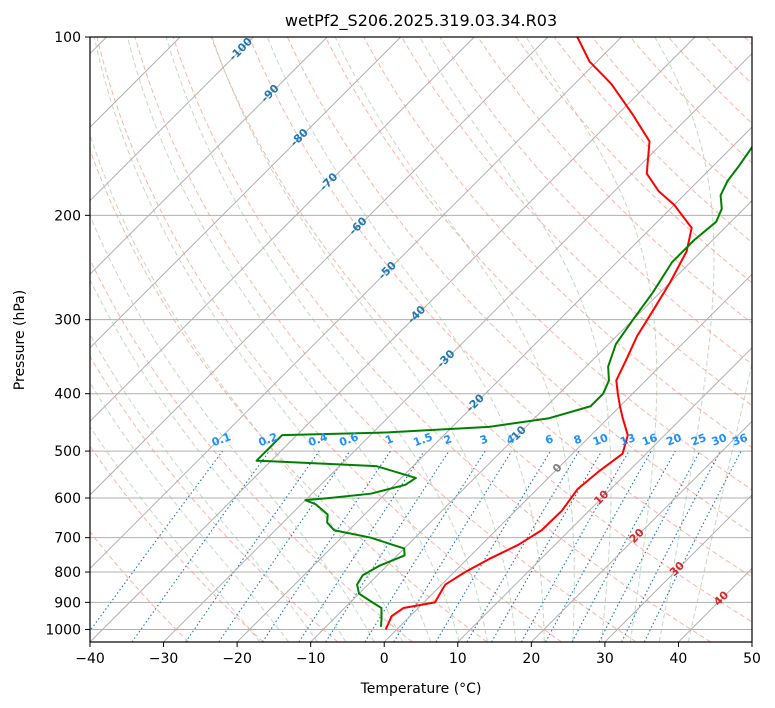  Describe the element at coordinates (511, 439) in the screenshot. I see `mixing-ratio-label: 4` at that location.